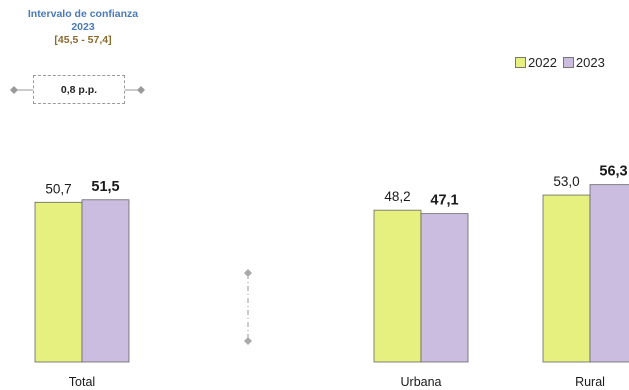  I want to click on data-label-urbana-2022: 48,2, so click(397, 196).